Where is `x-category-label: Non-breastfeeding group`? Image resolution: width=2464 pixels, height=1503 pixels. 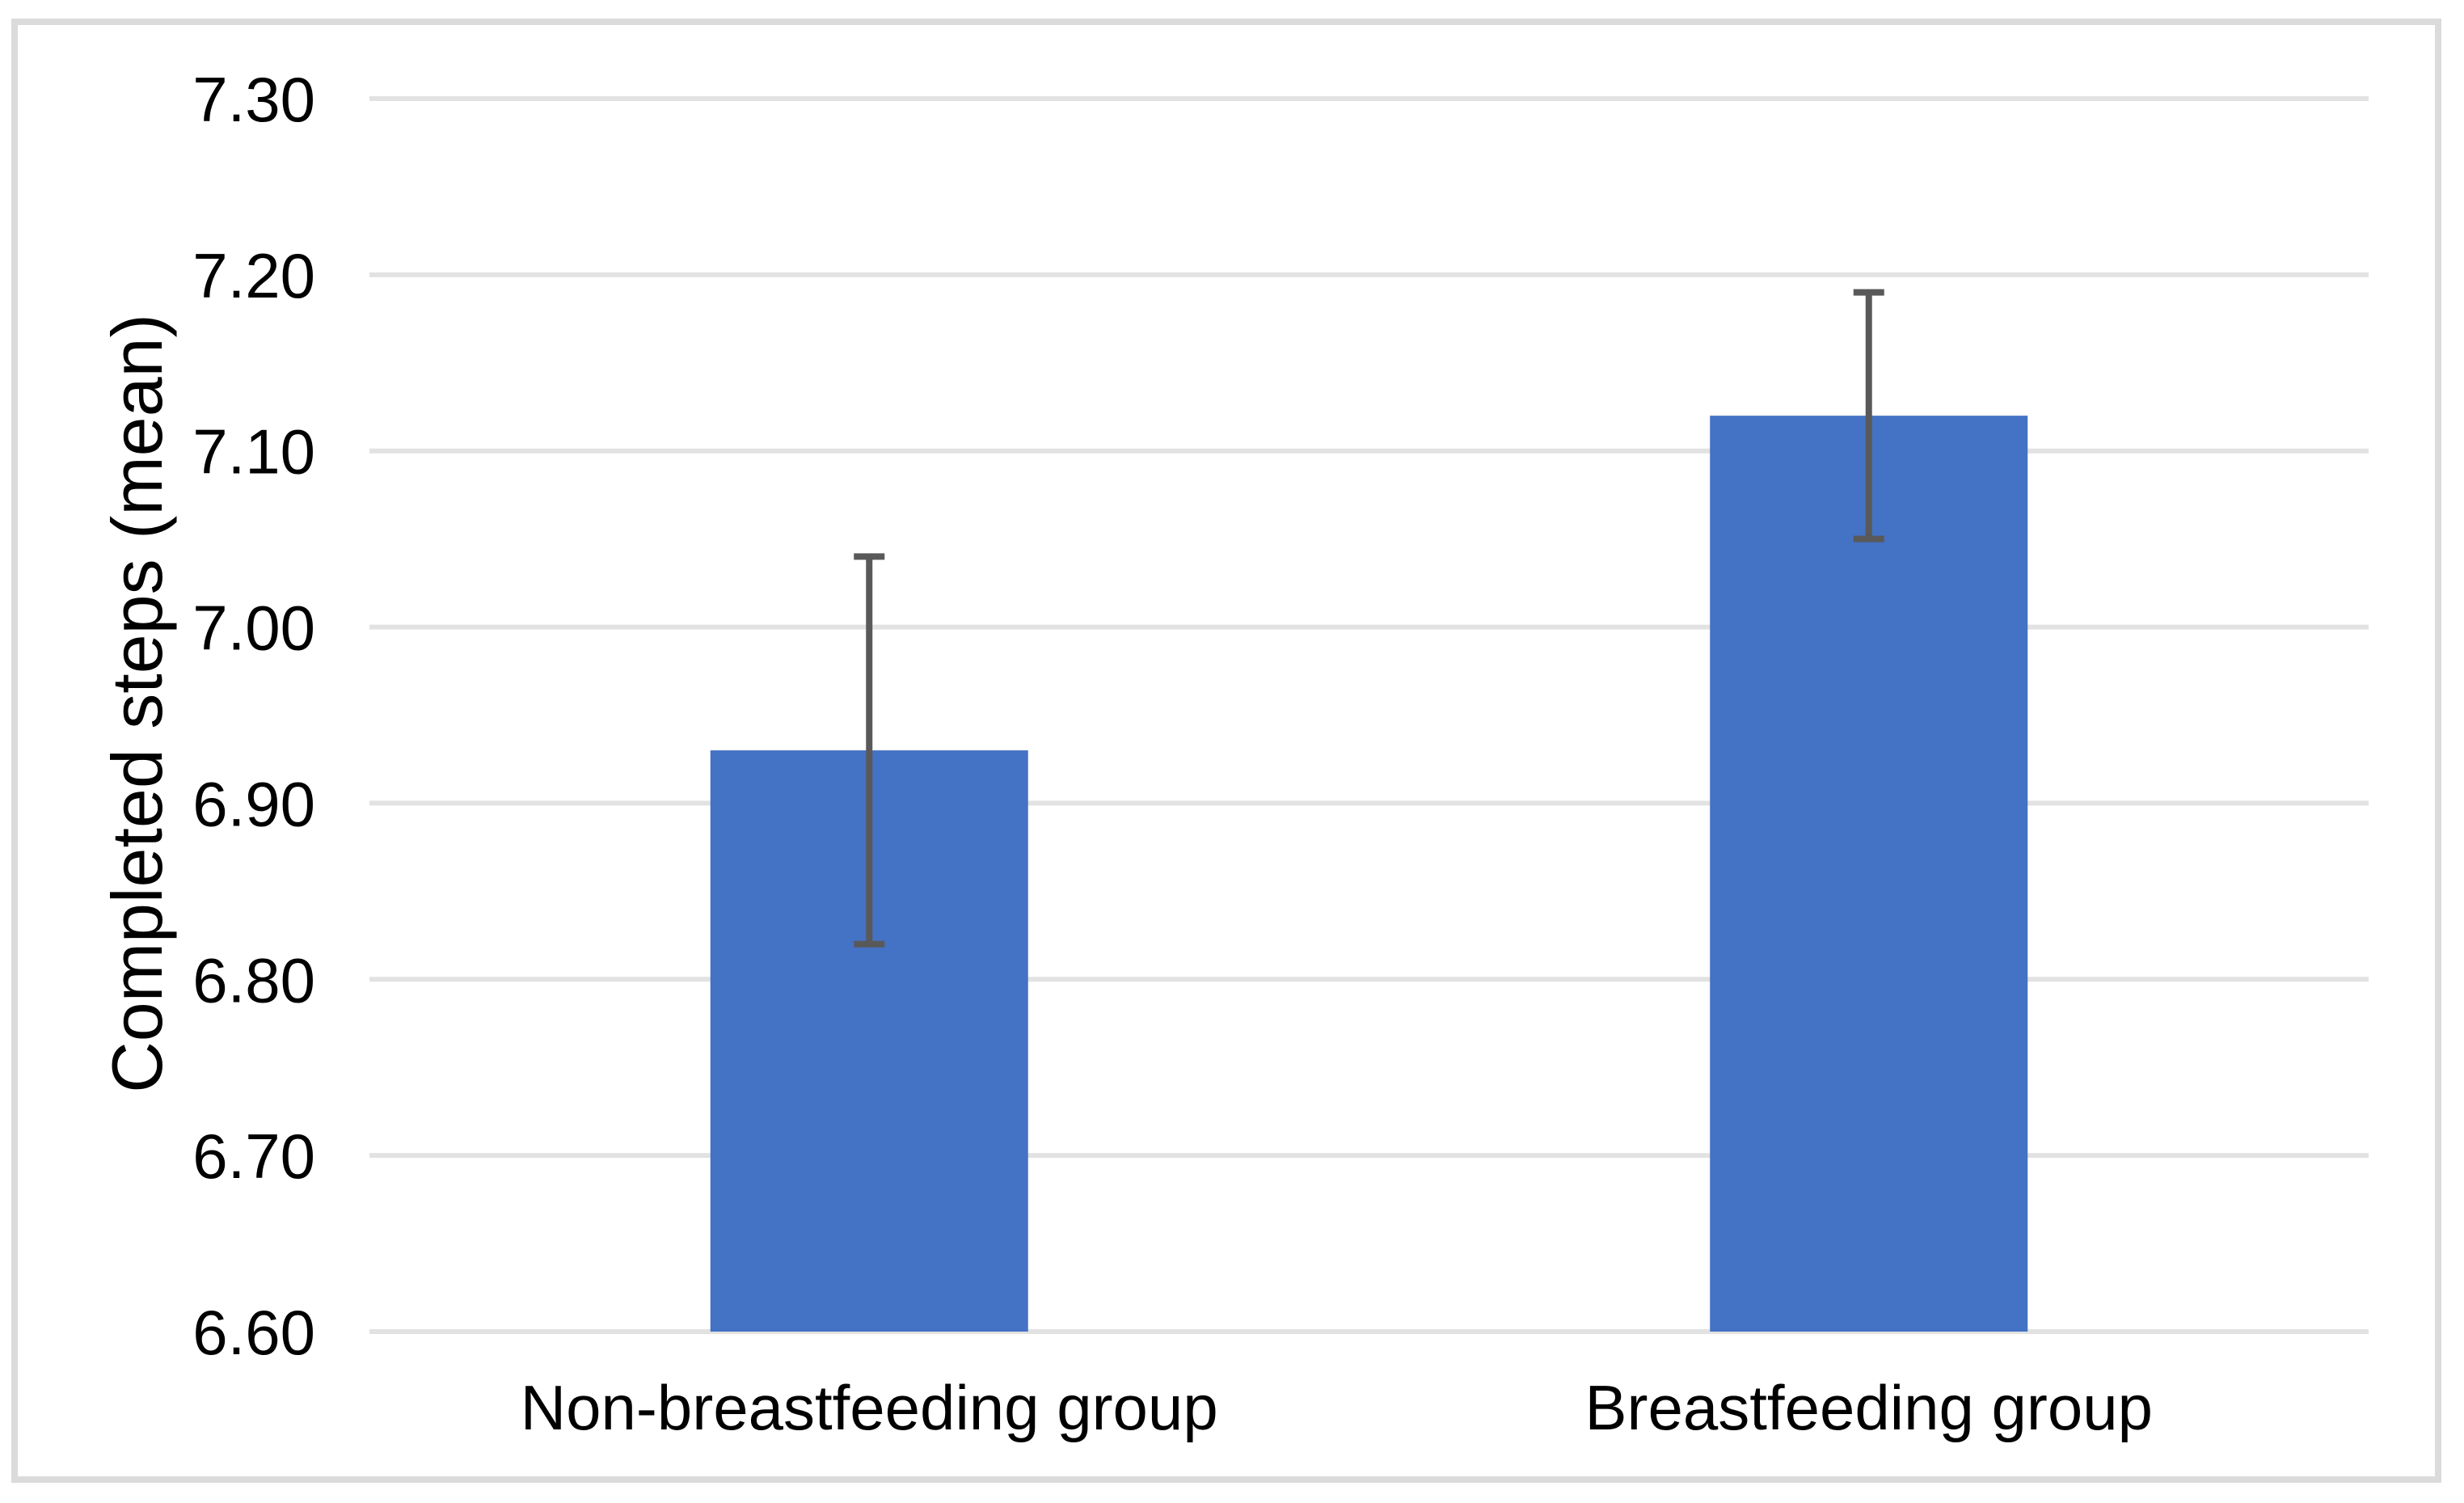 x-category-label: Non-breastfeeding group is located at coordinates (870, 1407).